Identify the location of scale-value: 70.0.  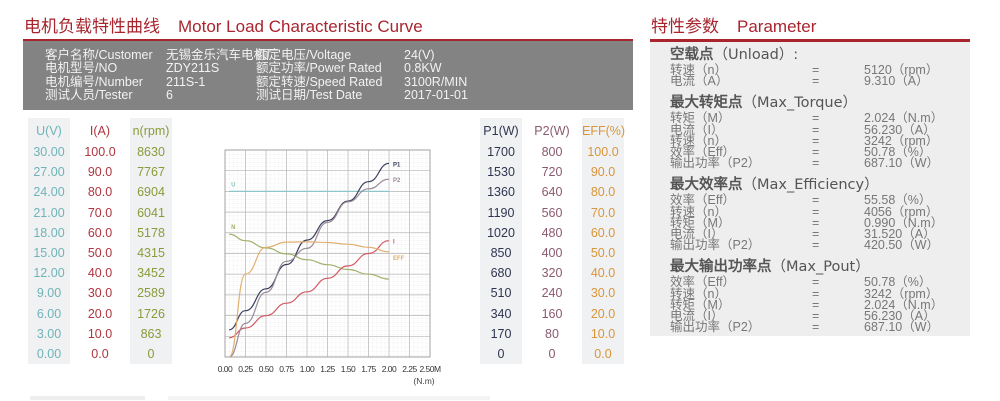
(100, 212).